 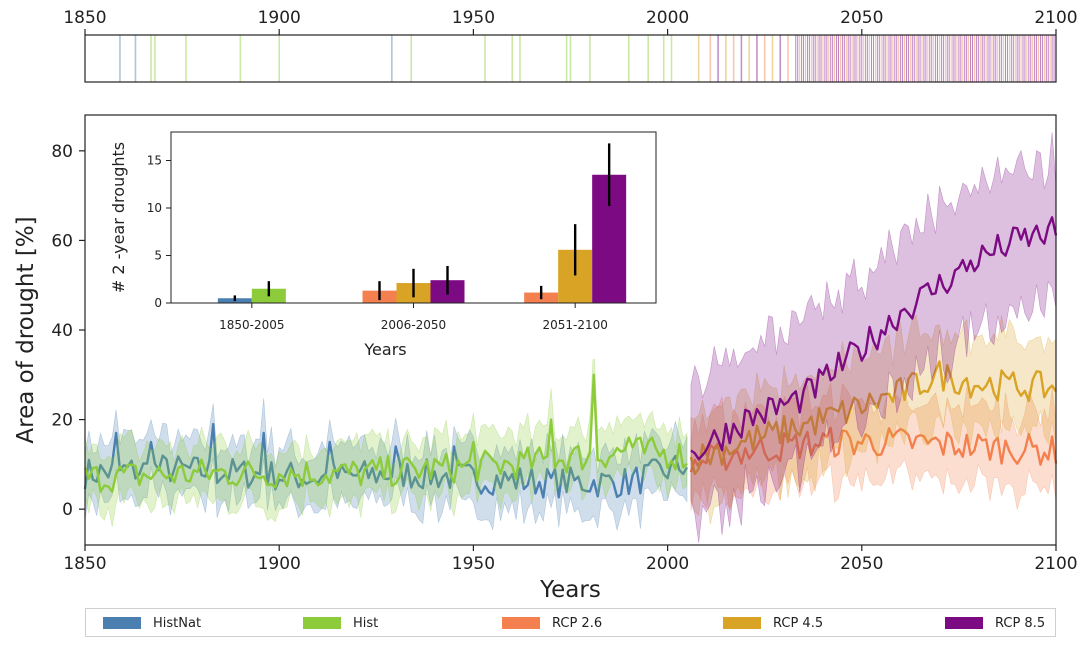 I want to click on legend-label-hist: Hist, so click(x=366, y=623).